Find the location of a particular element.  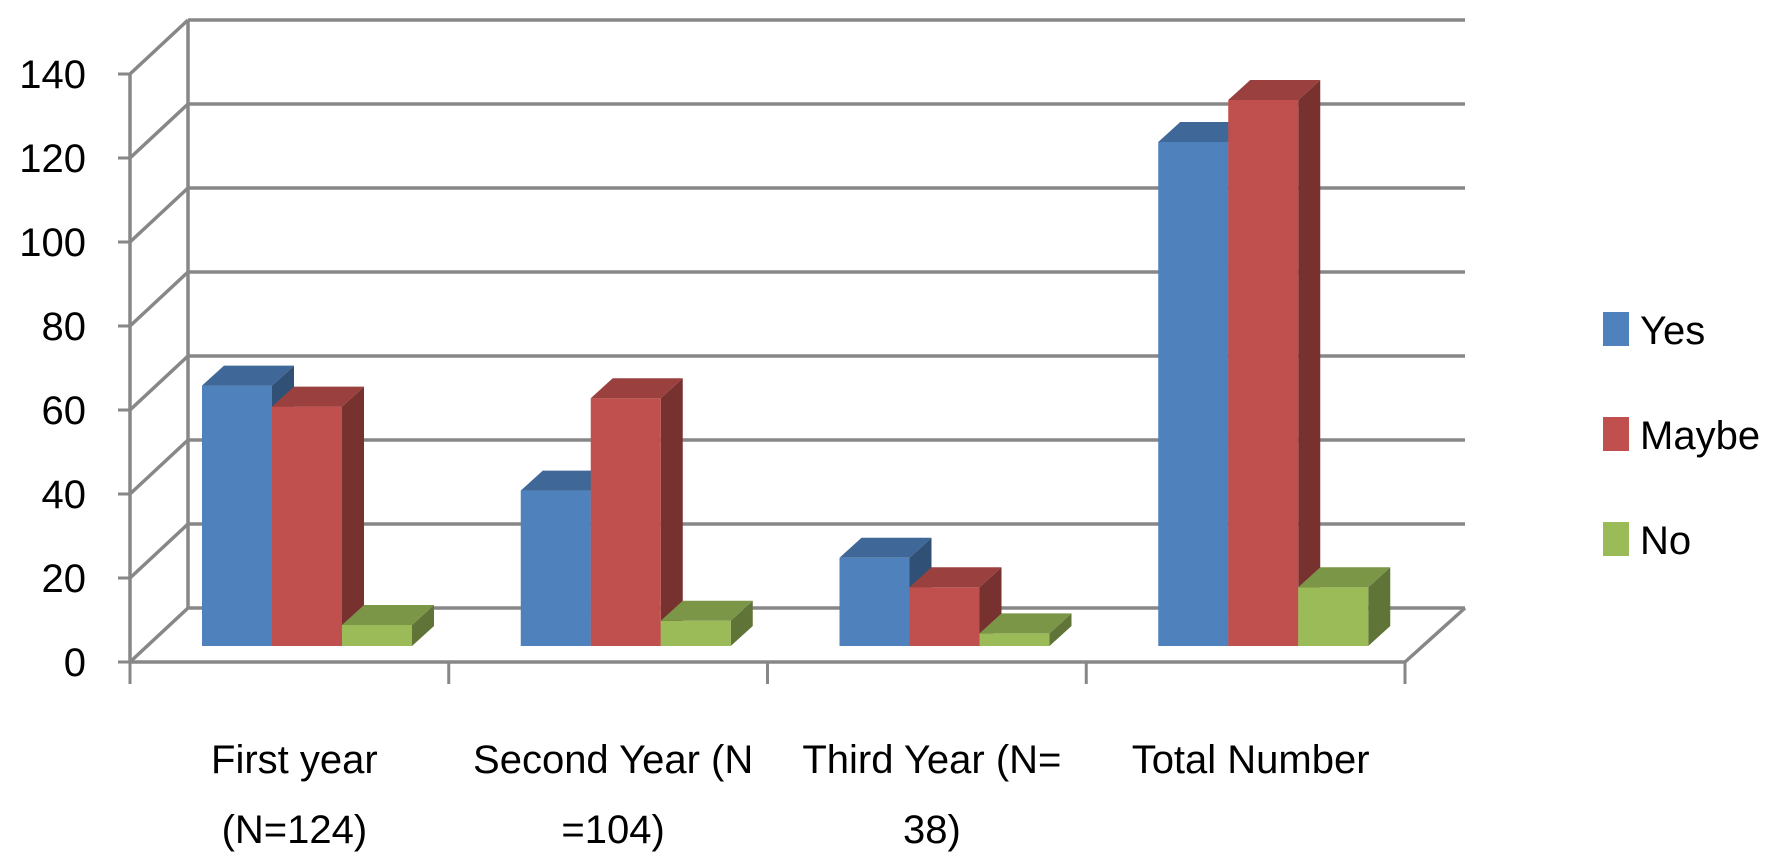

legend-swatch-no is located at coordinates (1616, 539).